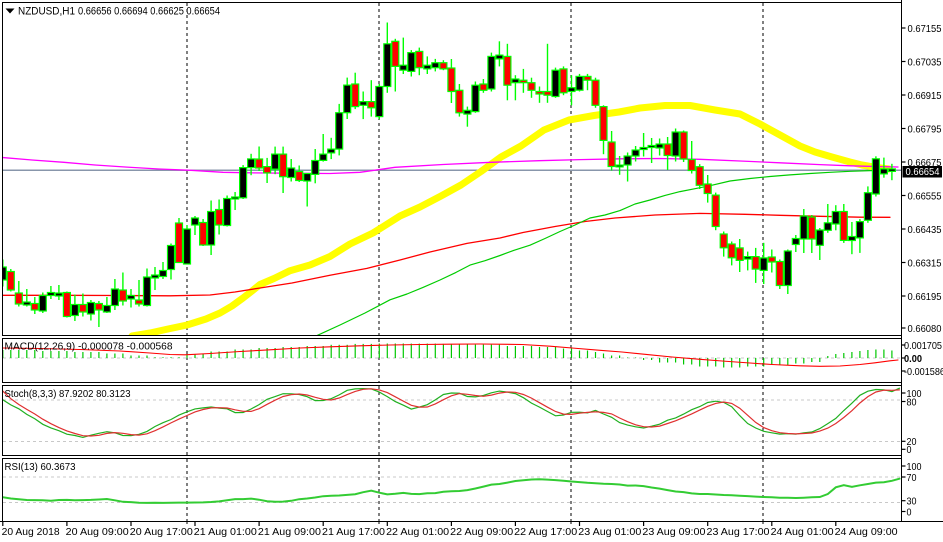  What do you see at coordinates (925, 163) in the screenshot?
I see `svg-text: 0.66675` at bounding box center [925, 163].